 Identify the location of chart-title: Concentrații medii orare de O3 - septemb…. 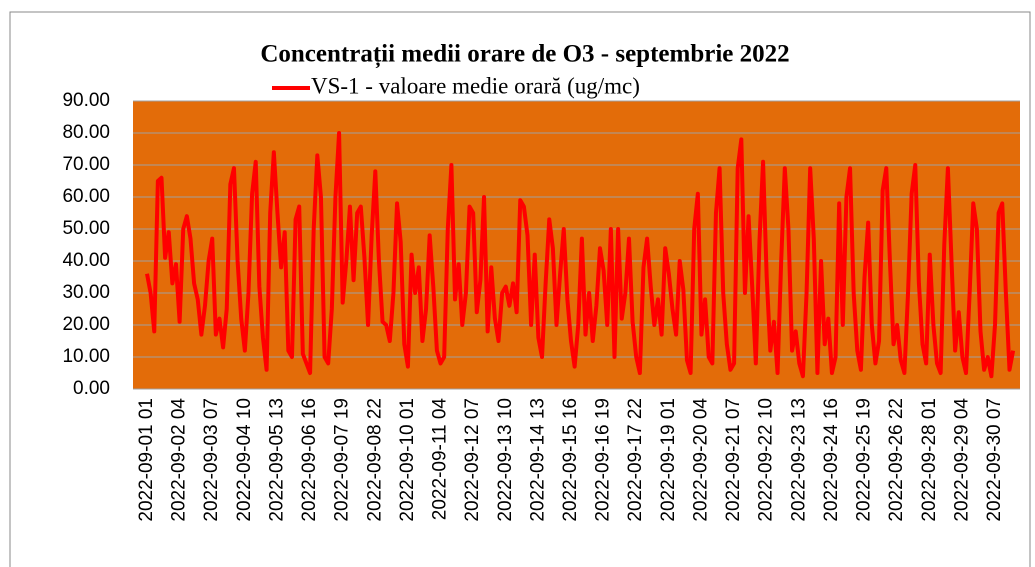
(524, 55).